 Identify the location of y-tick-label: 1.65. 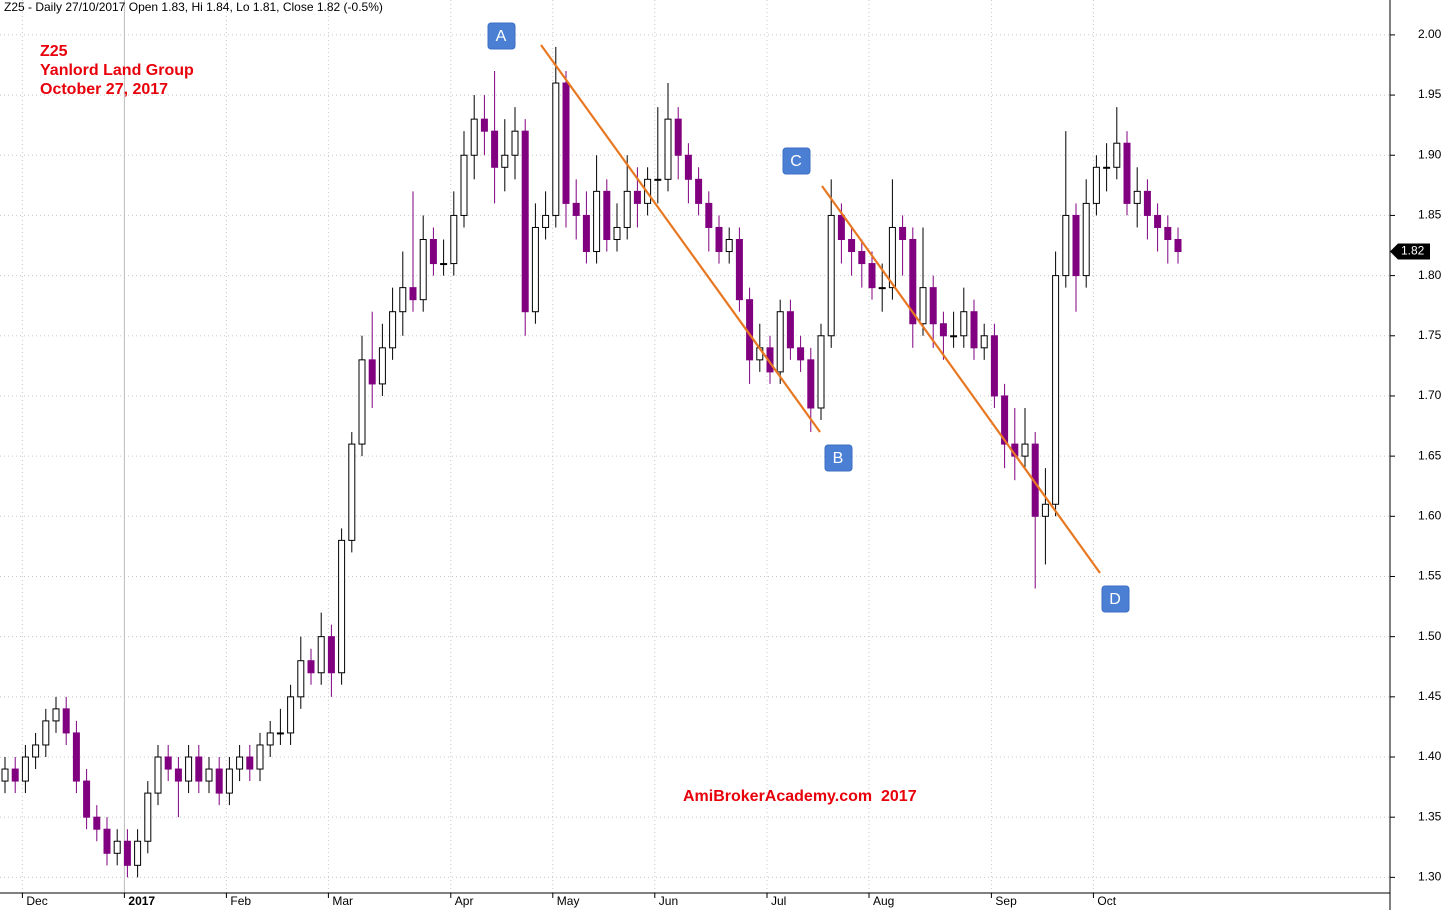
(1430, 455).